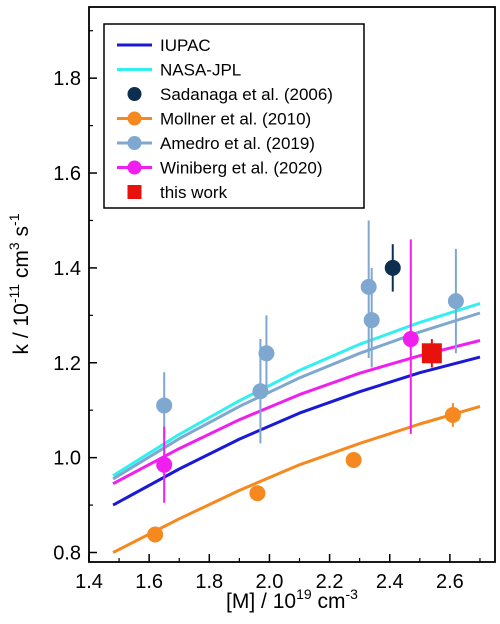 The width and height of the screenshot is (500, 624). I want to click on x-tick-label-1: 1.6, so click(149, 582).